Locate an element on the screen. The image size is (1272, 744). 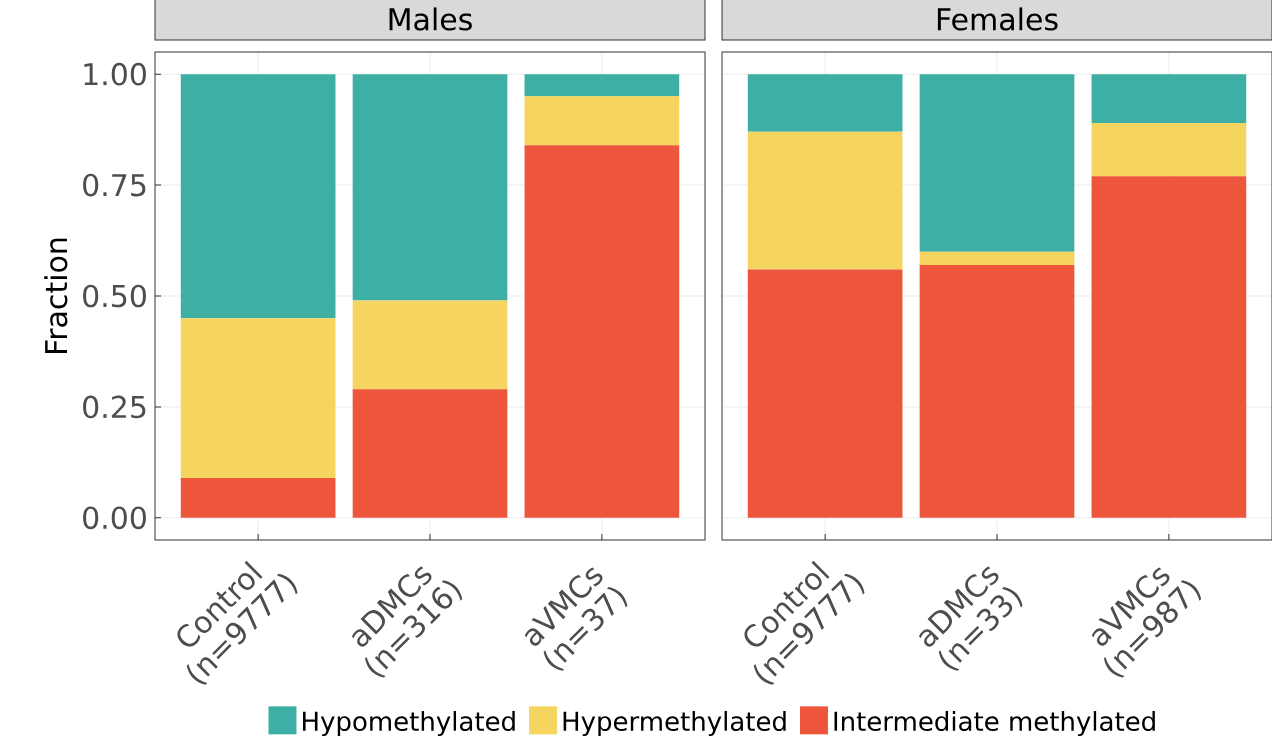
legend-label: Intermediate methylated is located at coordinates (994, 723).